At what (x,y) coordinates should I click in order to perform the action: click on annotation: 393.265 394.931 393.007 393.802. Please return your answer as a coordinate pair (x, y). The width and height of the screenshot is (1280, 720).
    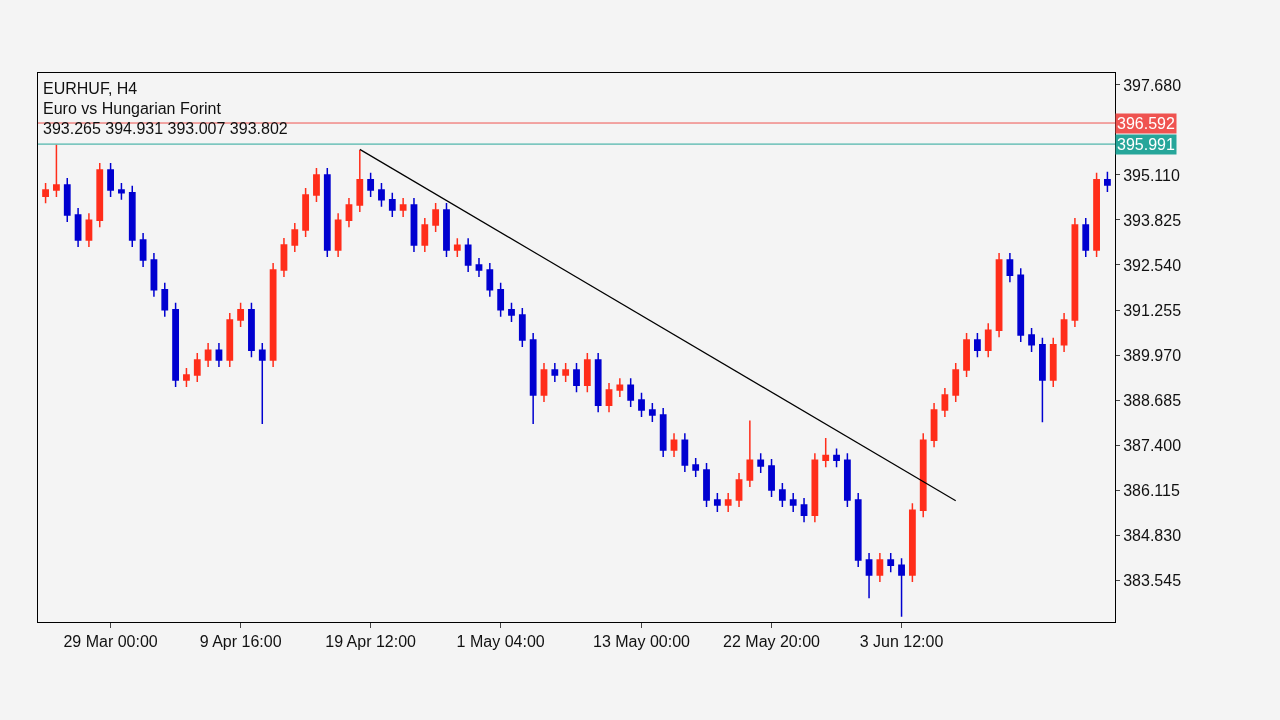
    Looking at the image, I should click on (165, 128).